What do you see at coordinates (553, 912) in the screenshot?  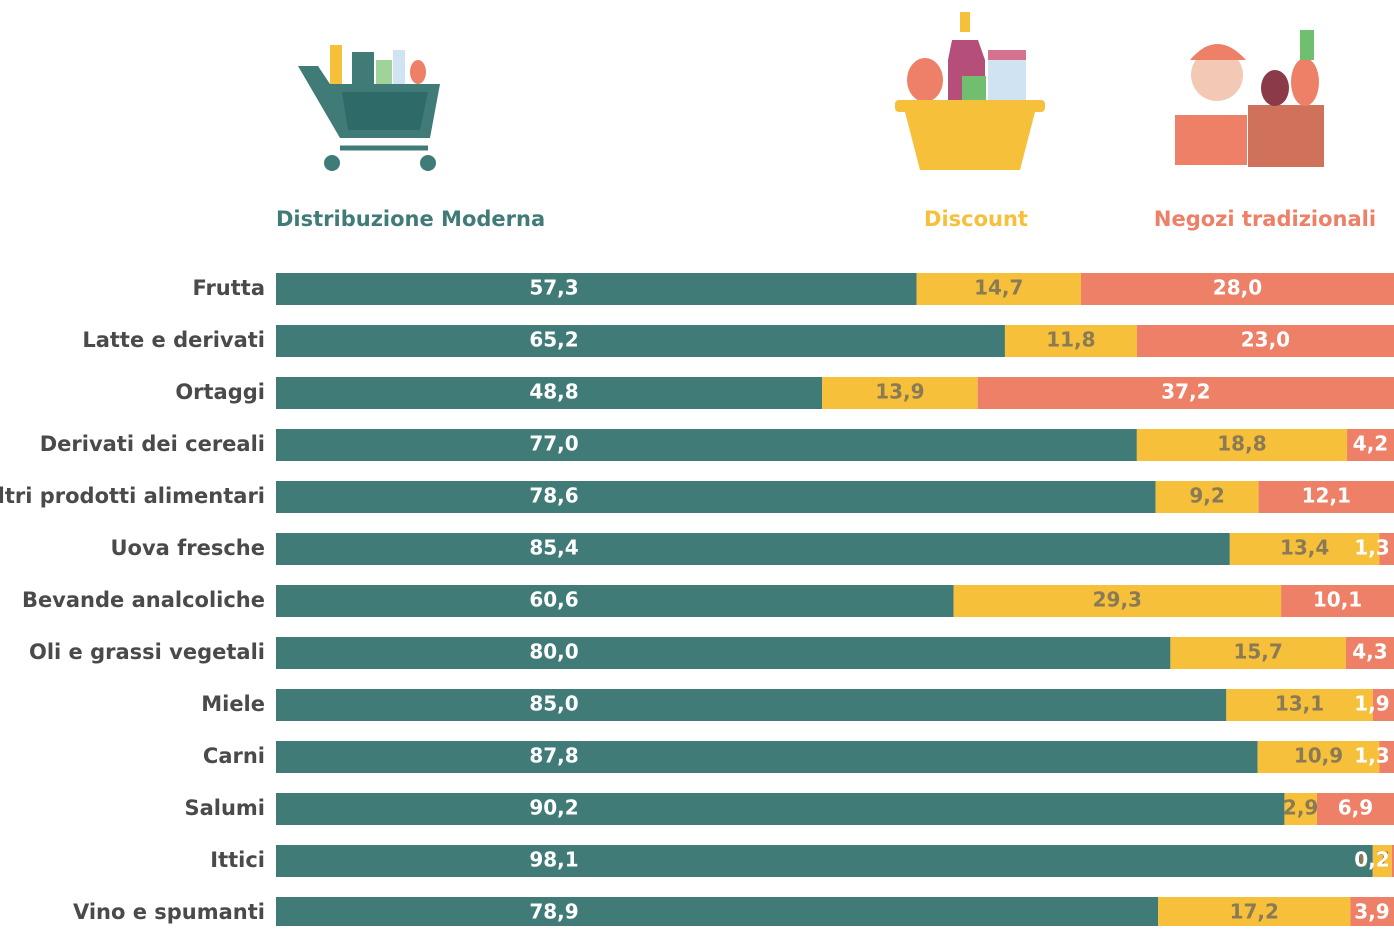 I see `data-label: 78,9` at bounding box center [553, 912].